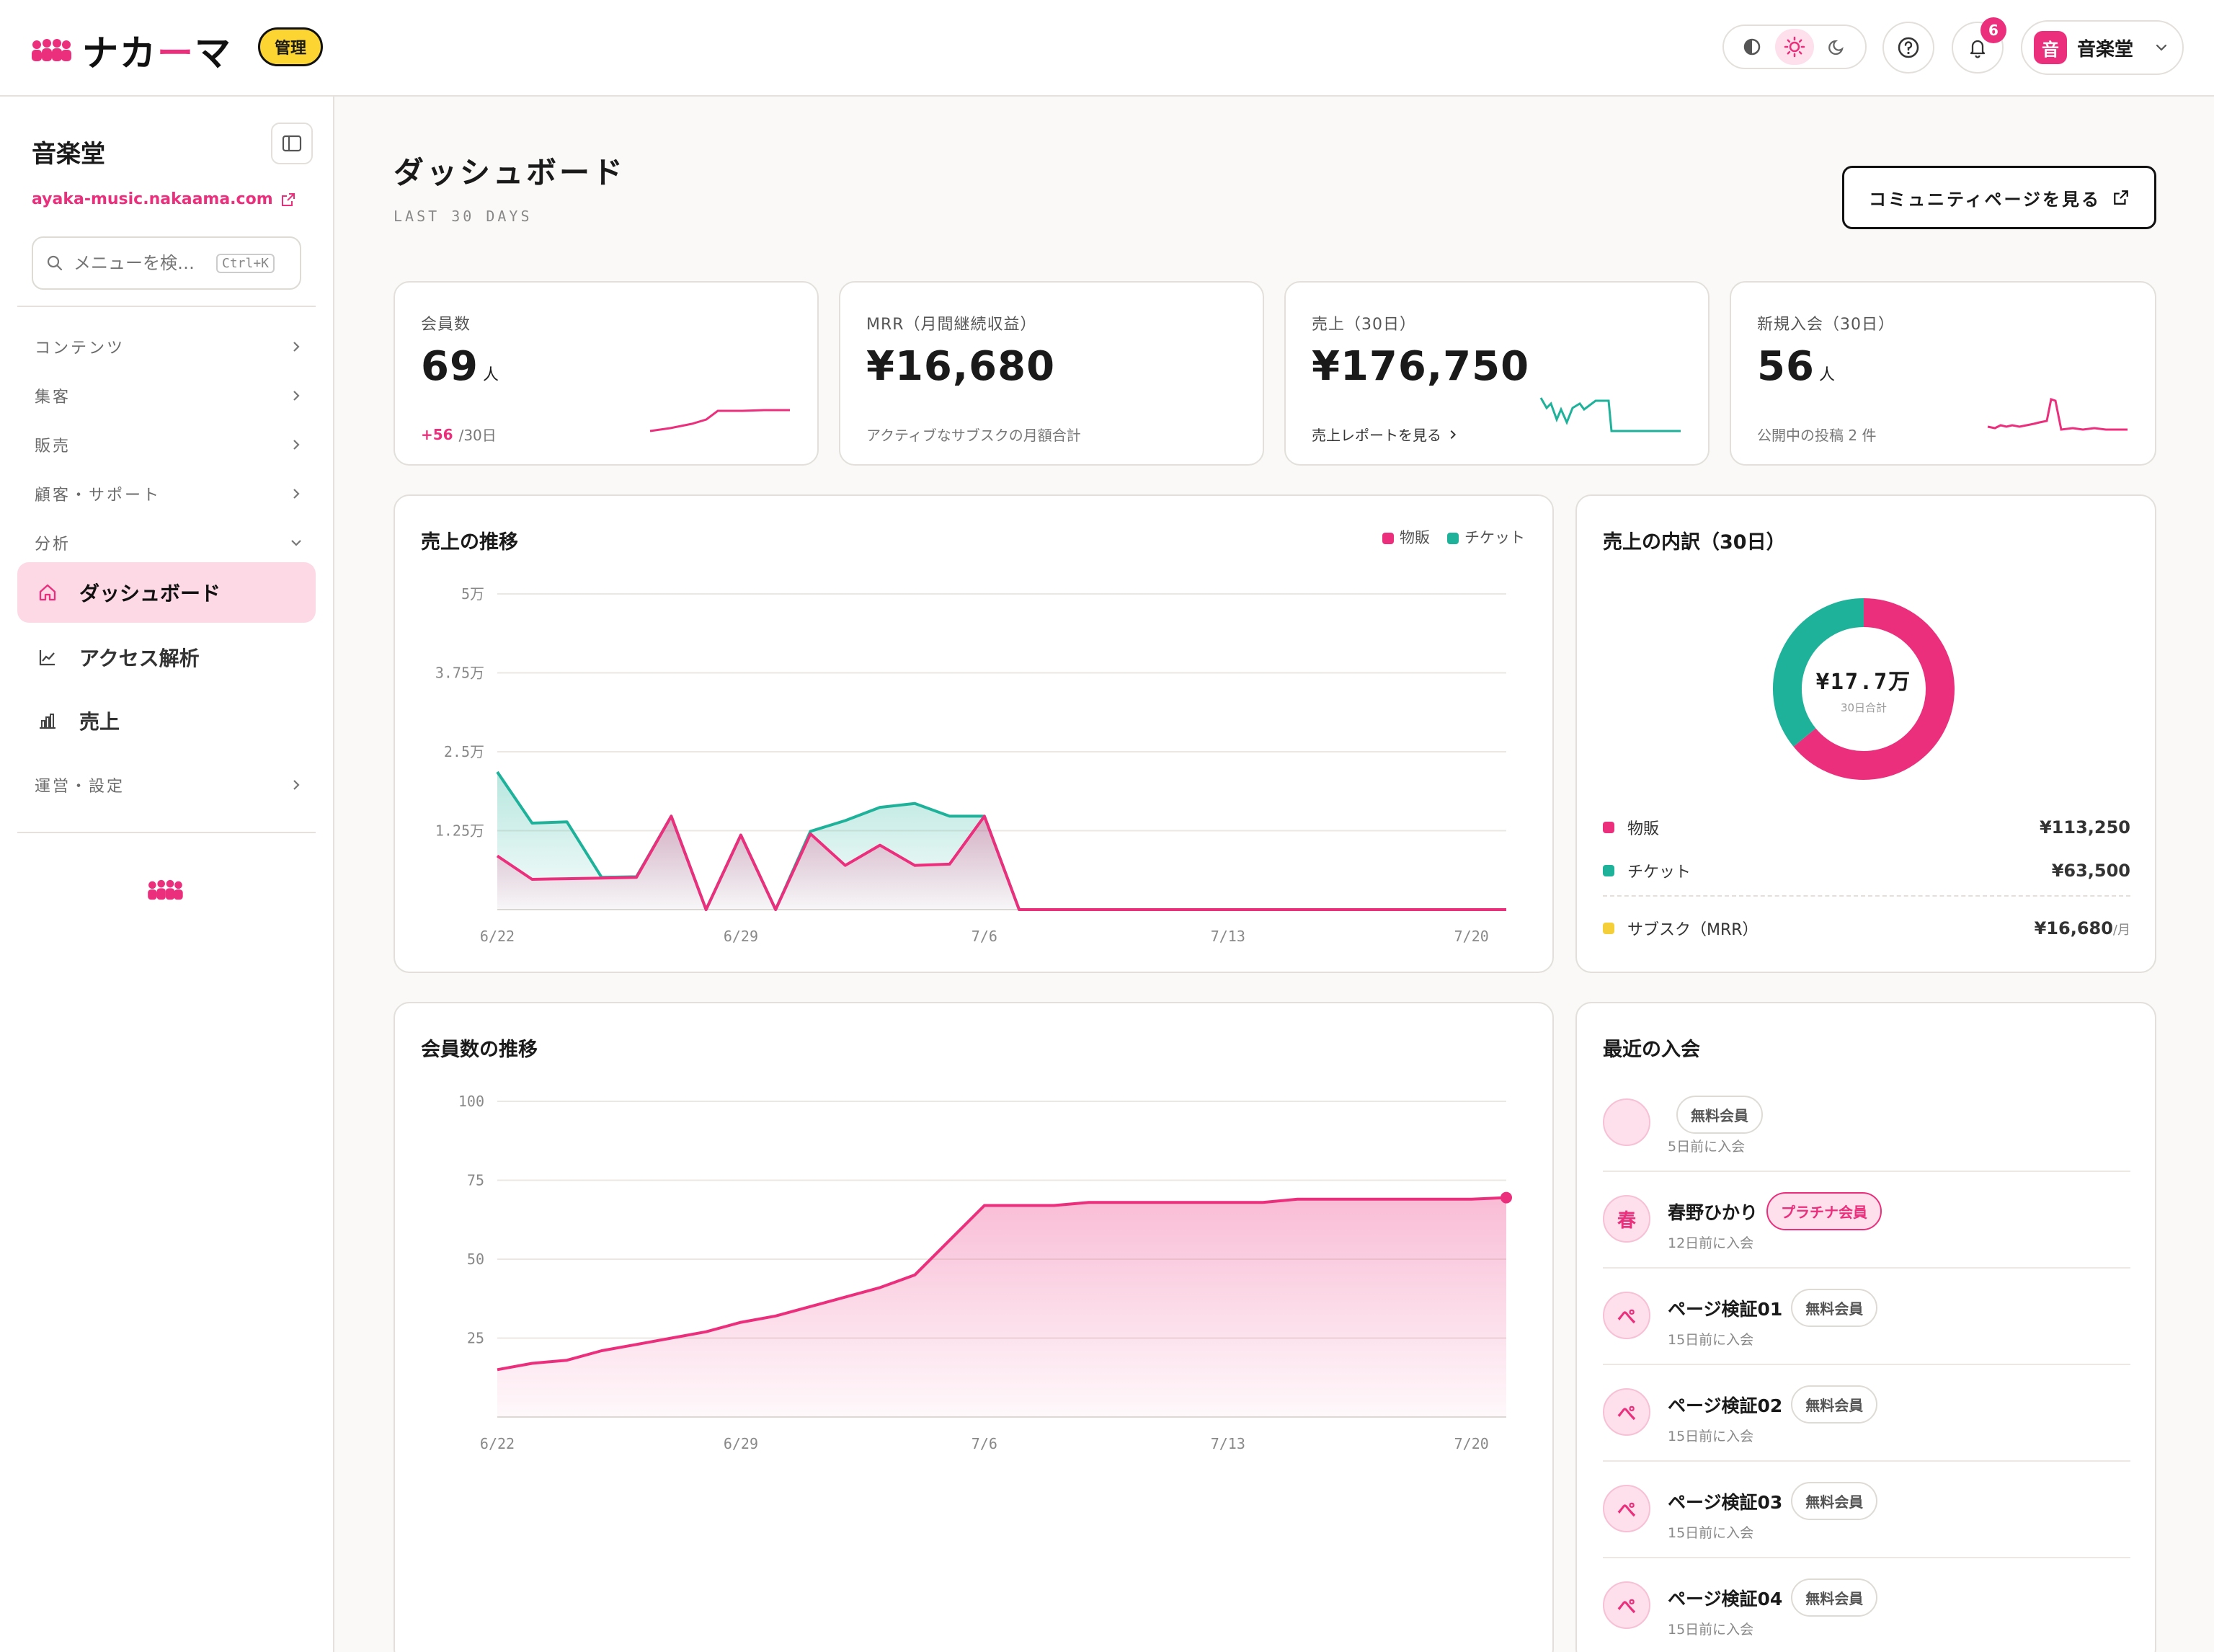 The image size is (2214, 1652). I want to click on kpi-value: 69 人, so click(460, 366).